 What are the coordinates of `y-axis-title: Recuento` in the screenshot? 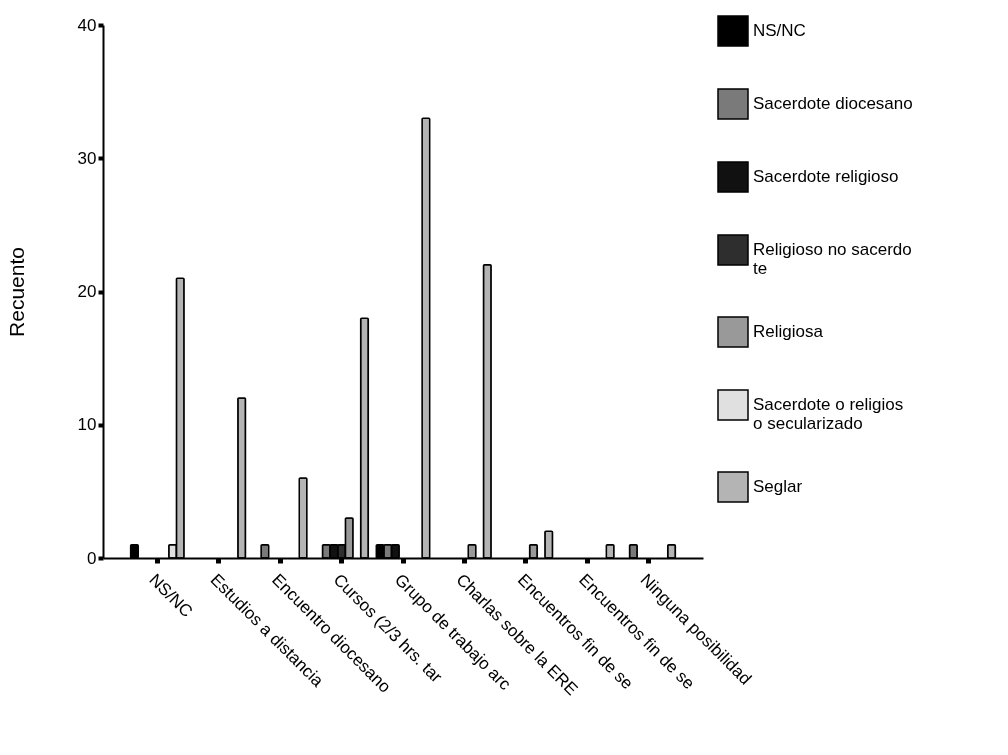 It's located at (16, 292).